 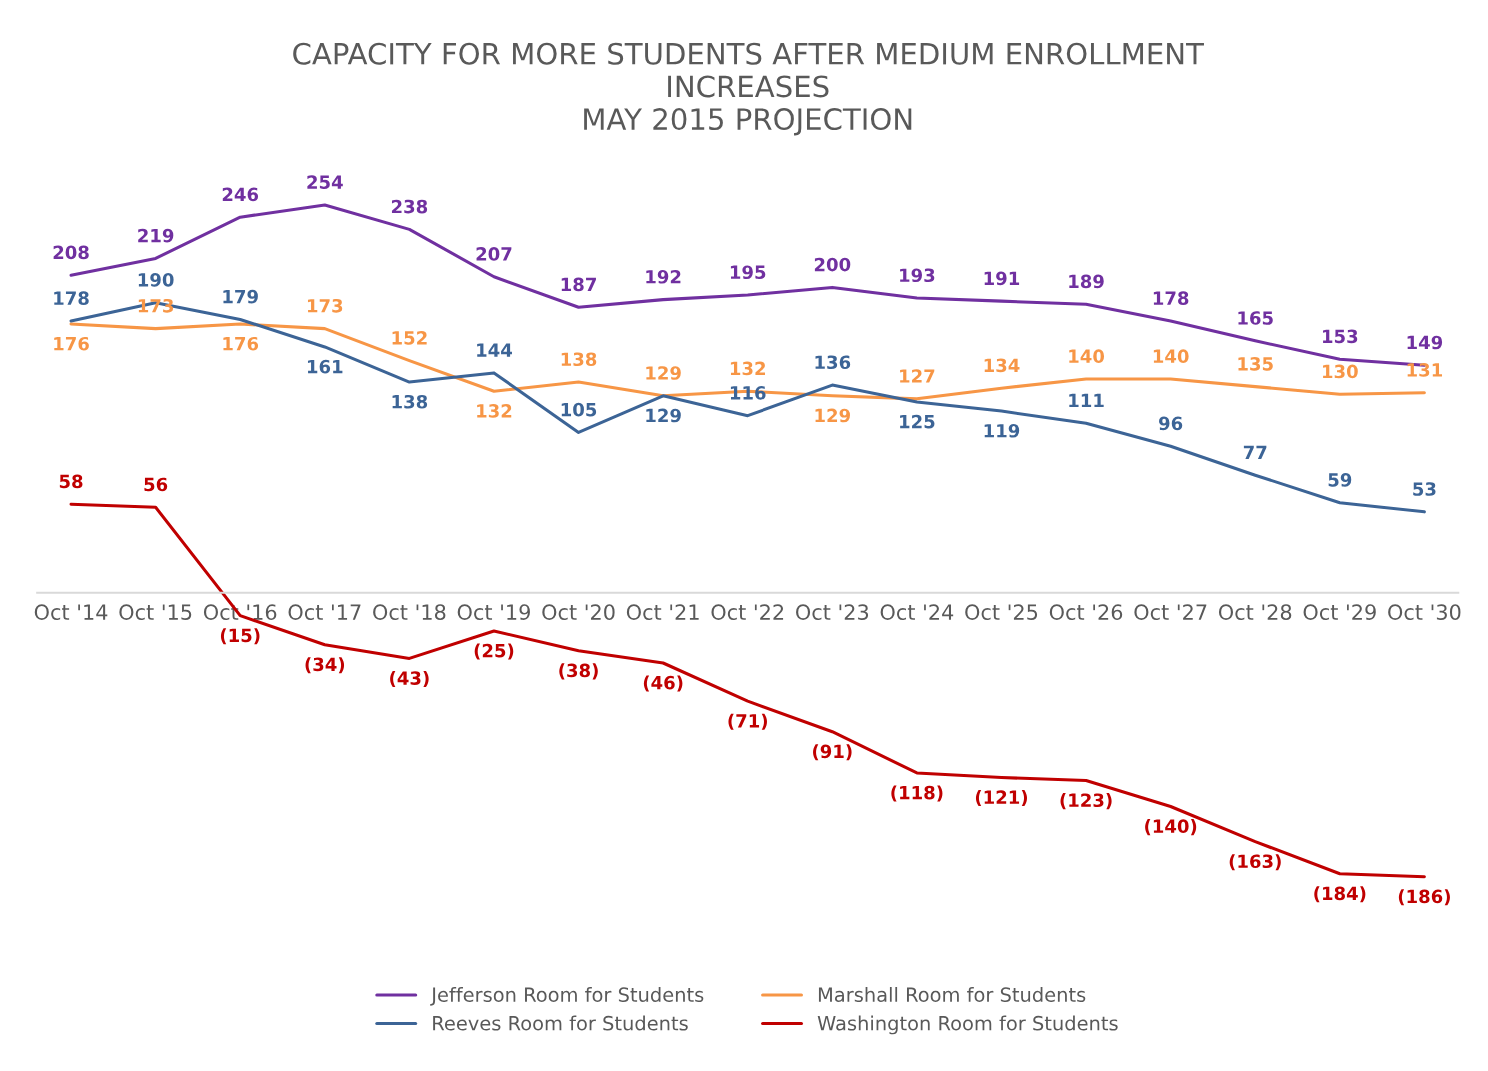 I want to click on data-label: 187, so click(x=578, y=284).